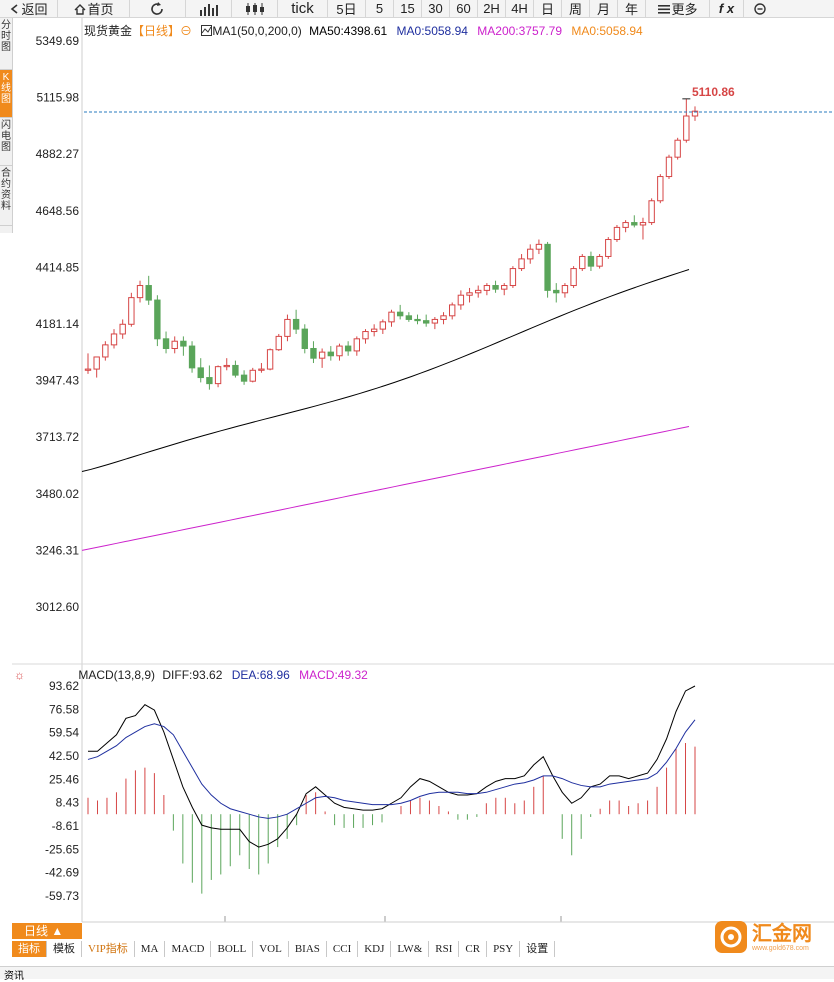 The width and height of the screenshot is (834, 982). I want to click on ma-indicator-label: MA1(50,0,200,0), so click(253, 31).